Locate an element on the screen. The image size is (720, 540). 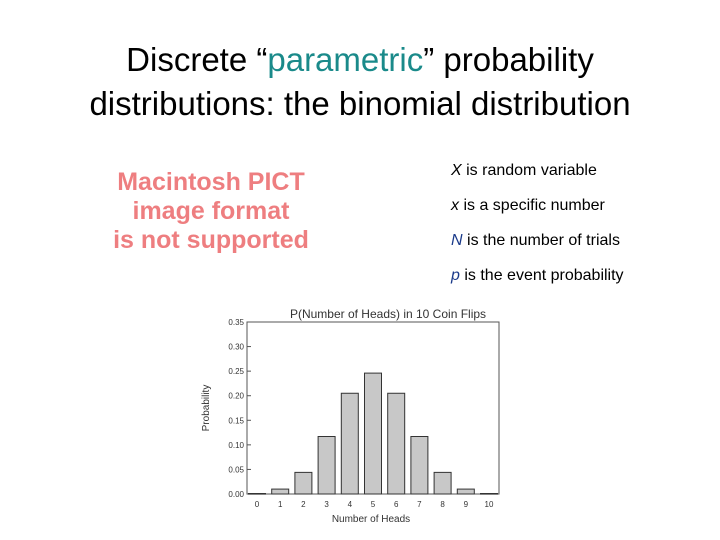
chart-title: P(Number of Heads) in 10 Coin Flips is located at coordinates (388, 314).